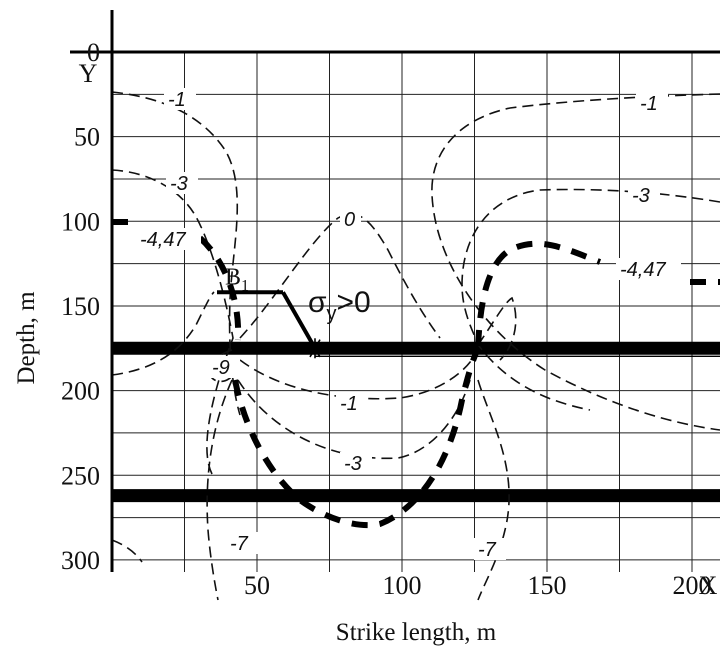  I want to click on isoline--3-bottom, so click(354, 419).